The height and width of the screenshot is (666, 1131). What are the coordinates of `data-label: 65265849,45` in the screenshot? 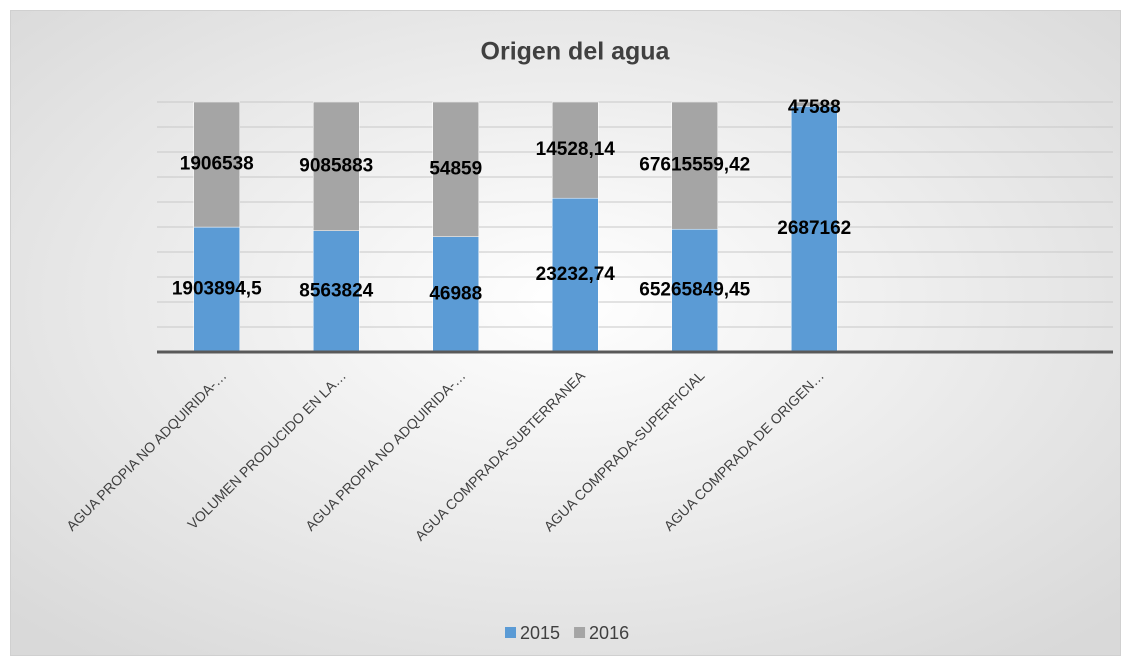 It's located at (694, 290).